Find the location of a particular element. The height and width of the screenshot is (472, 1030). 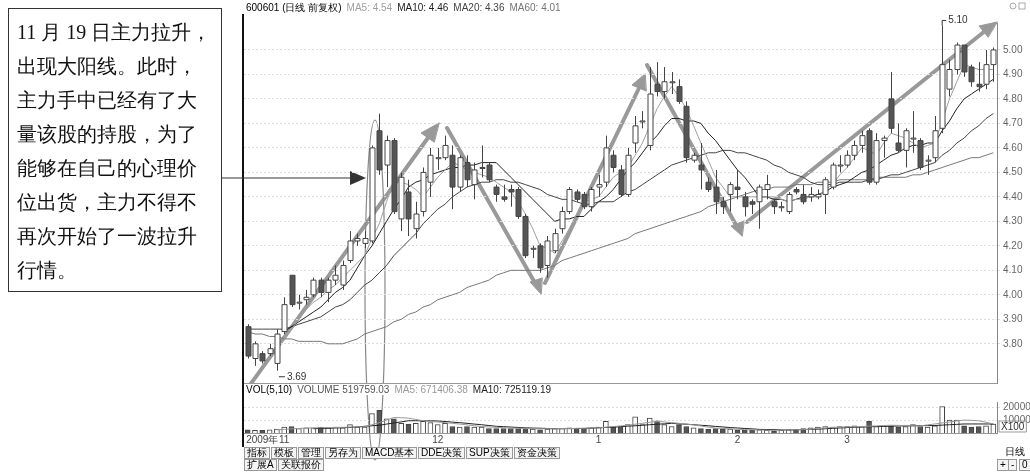

x-tick-label: 2009年 is located at coordinates (262, 439).